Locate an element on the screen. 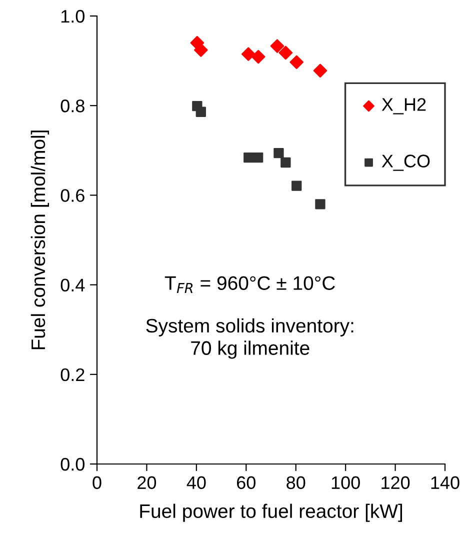 The width and height of the screenshot is (471, 551). y-axis-title: Fuel conversion [mol/mol] is located at coordinates (39, 240).